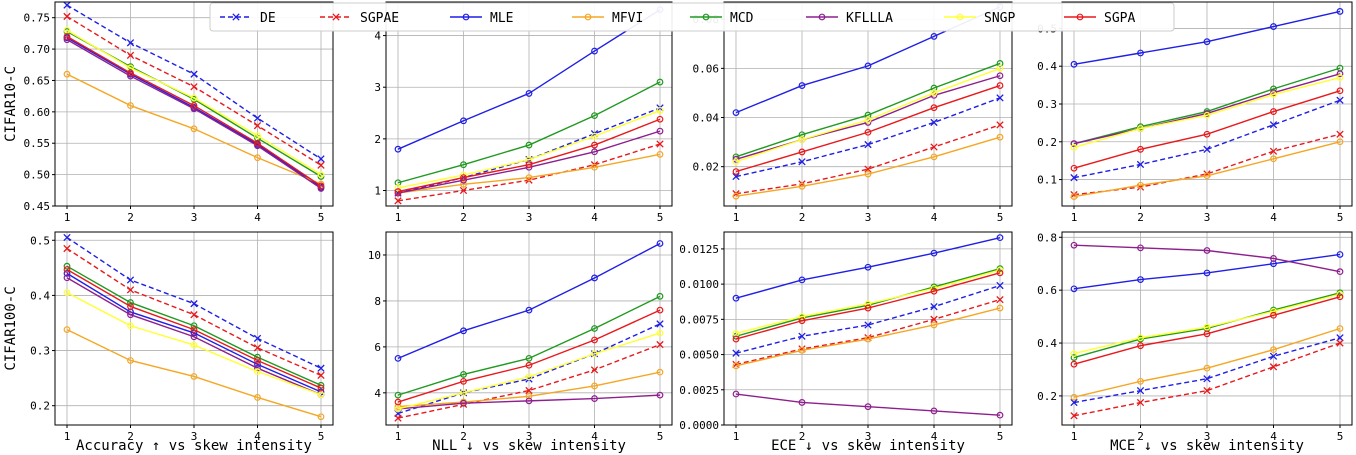 This screenshot has height=455, width=1356. What do you see at coordinates (1207, 106) in the screenshot?
I see `series-line-mcd` at bounding box center [1207, 106].